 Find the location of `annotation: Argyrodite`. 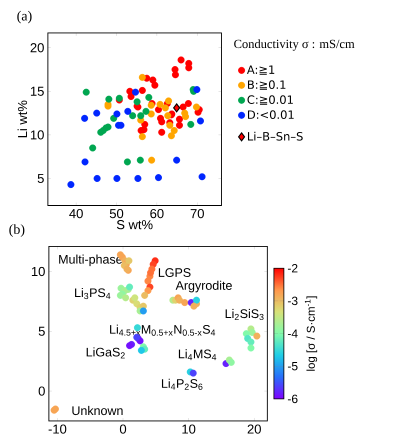

annotation: Argyrodite is located at coordinates (204, 286).